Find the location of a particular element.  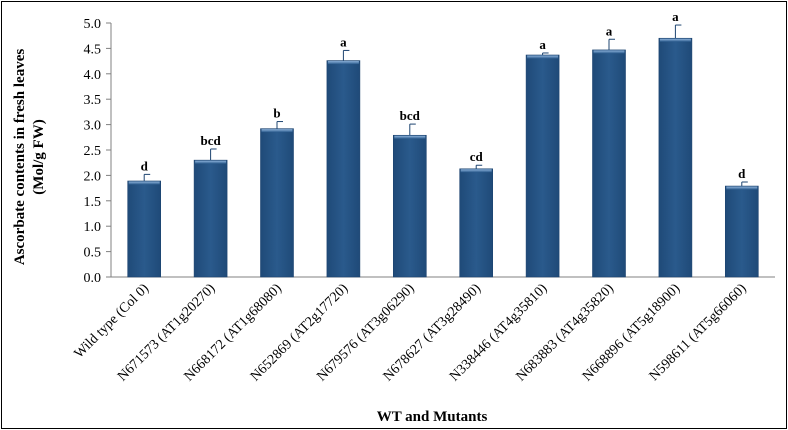

significance-label: b is located at coordinates (276, 113).